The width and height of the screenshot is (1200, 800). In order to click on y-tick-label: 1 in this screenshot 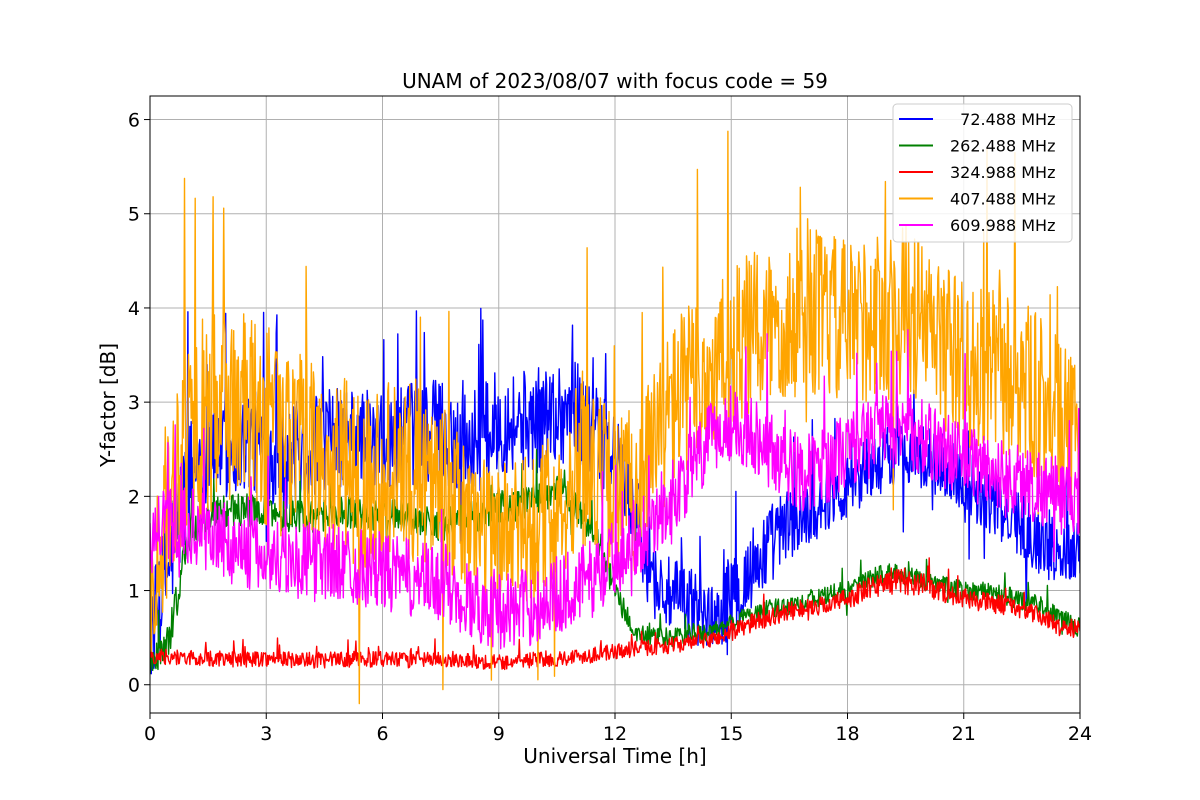, I will do `click(134, 592)`.